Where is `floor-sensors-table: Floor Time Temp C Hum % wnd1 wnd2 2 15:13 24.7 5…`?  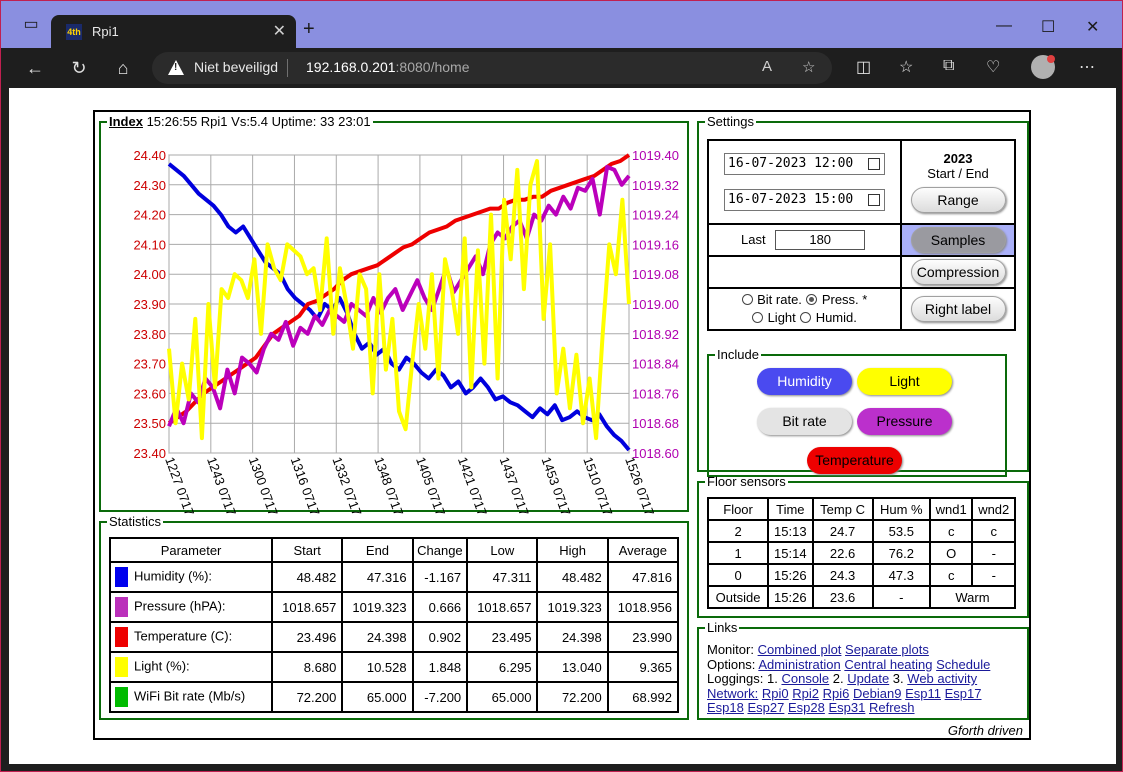 floor-sensors-table: Floor Time Temp C Hum % wnd1 wnd2 2 15:13 24.7 5… is located at coordinates (861, 553).